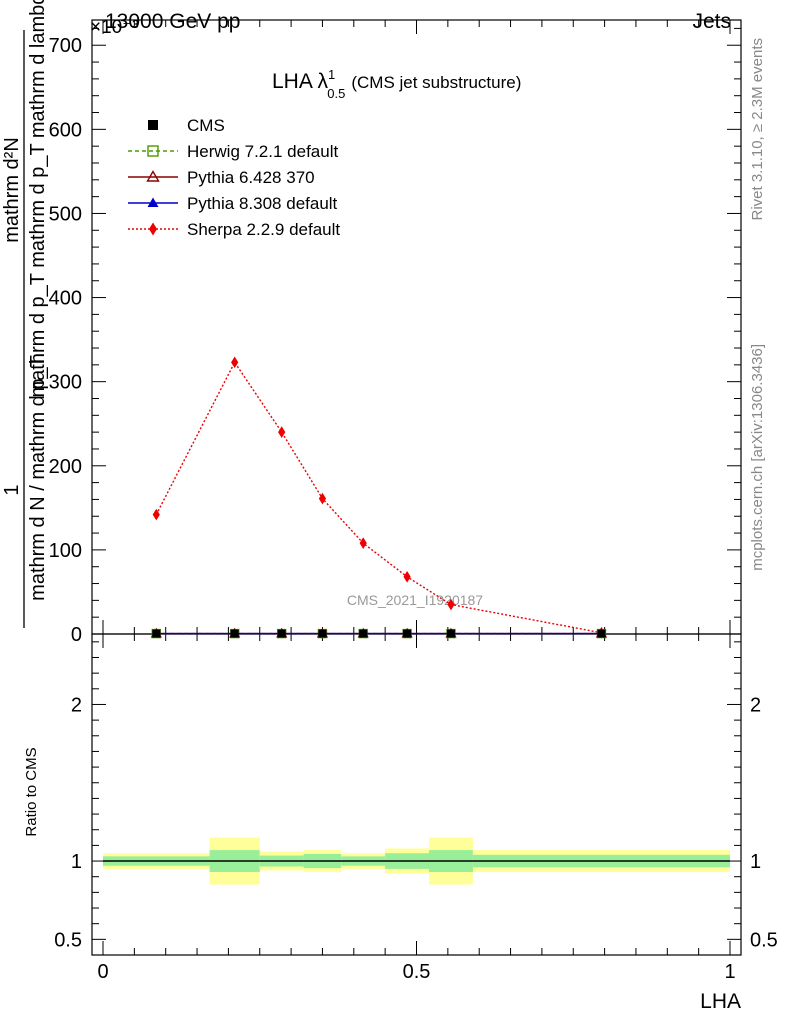  Describe the element at coordinates (729, 972) in the screenshot. I see `x-tick-label: 1` at that location.